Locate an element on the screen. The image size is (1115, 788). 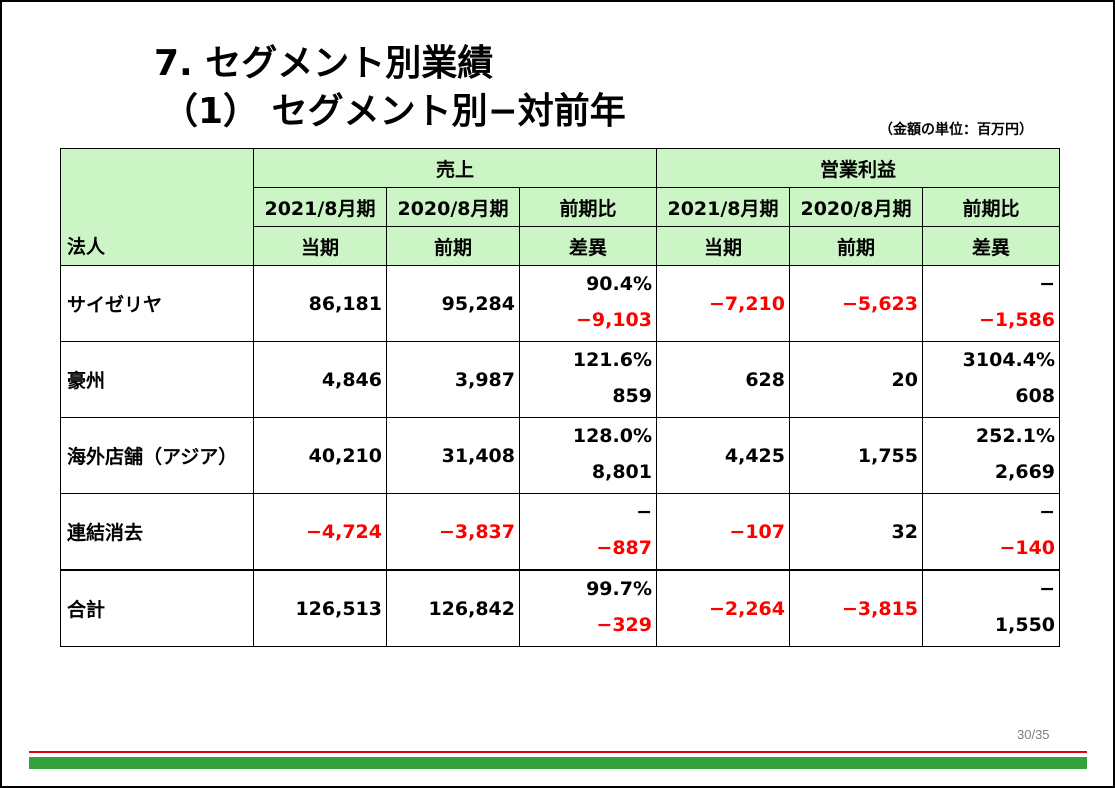
profit-previous: 32 is located at coordinates (856, 532).